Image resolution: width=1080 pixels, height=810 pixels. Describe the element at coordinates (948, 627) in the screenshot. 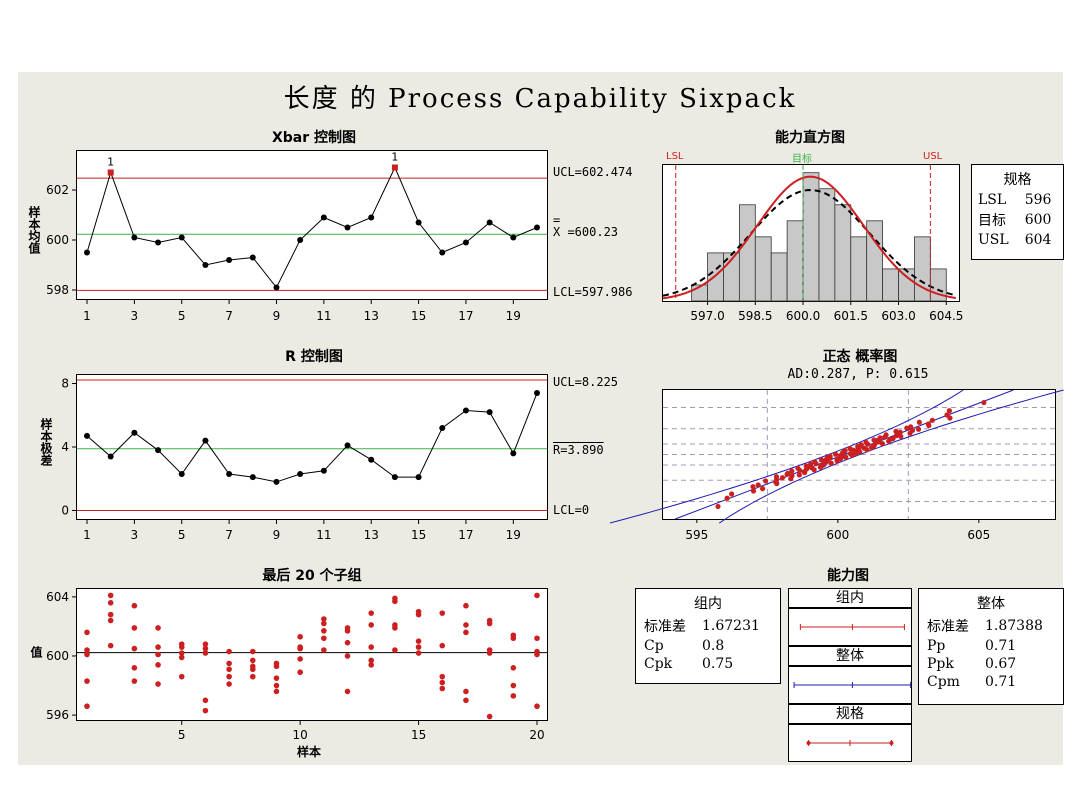

I see `stat-key: 标准差` at that location.